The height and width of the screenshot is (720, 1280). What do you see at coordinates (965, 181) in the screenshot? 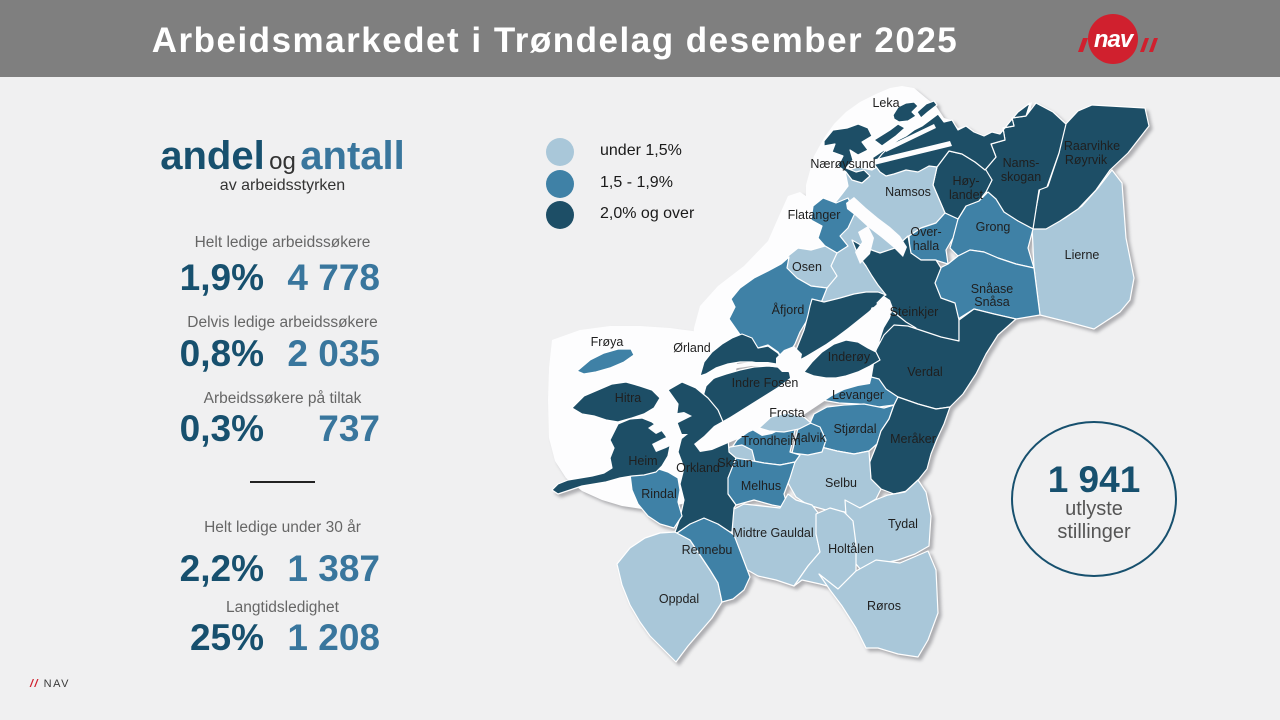
I see `svg-text: Høy-` at bounding box center [965, 181].